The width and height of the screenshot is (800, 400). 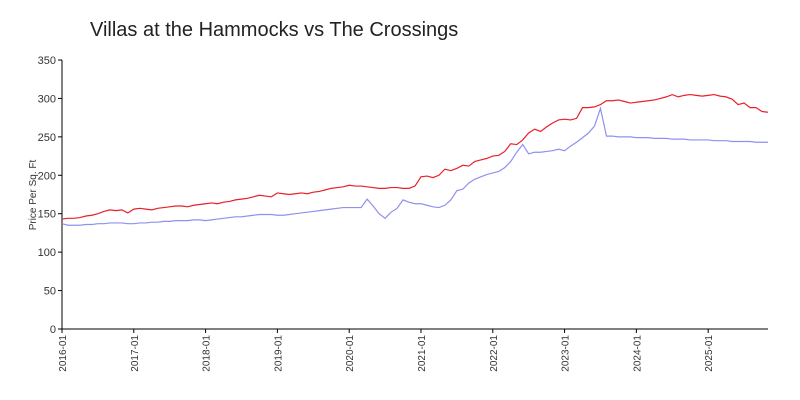 What do you see at coordinates (33, 194) in the screenshot?
I see `y-axis-label: Price Per Sq. Ft` at bounding box center [33, 194].